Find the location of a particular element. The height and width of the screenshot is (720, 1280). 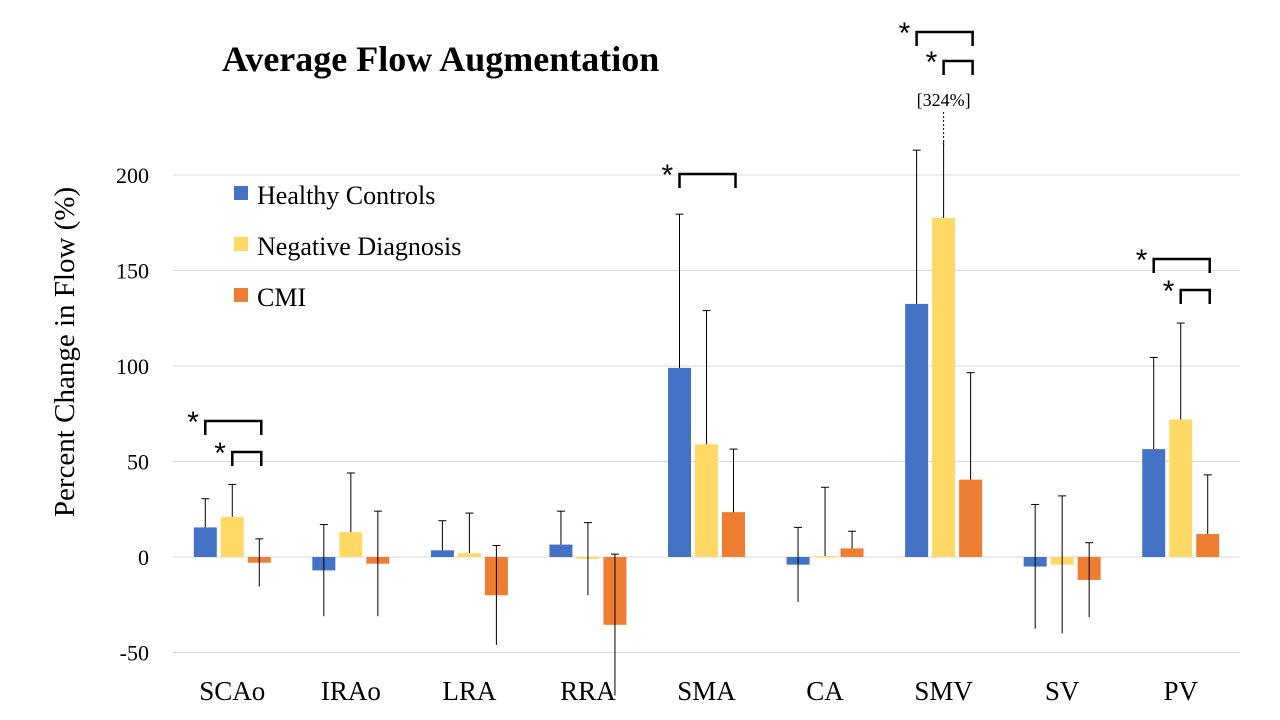

legend-label: Negative Diagnosis is located at coordinates (359, 246).